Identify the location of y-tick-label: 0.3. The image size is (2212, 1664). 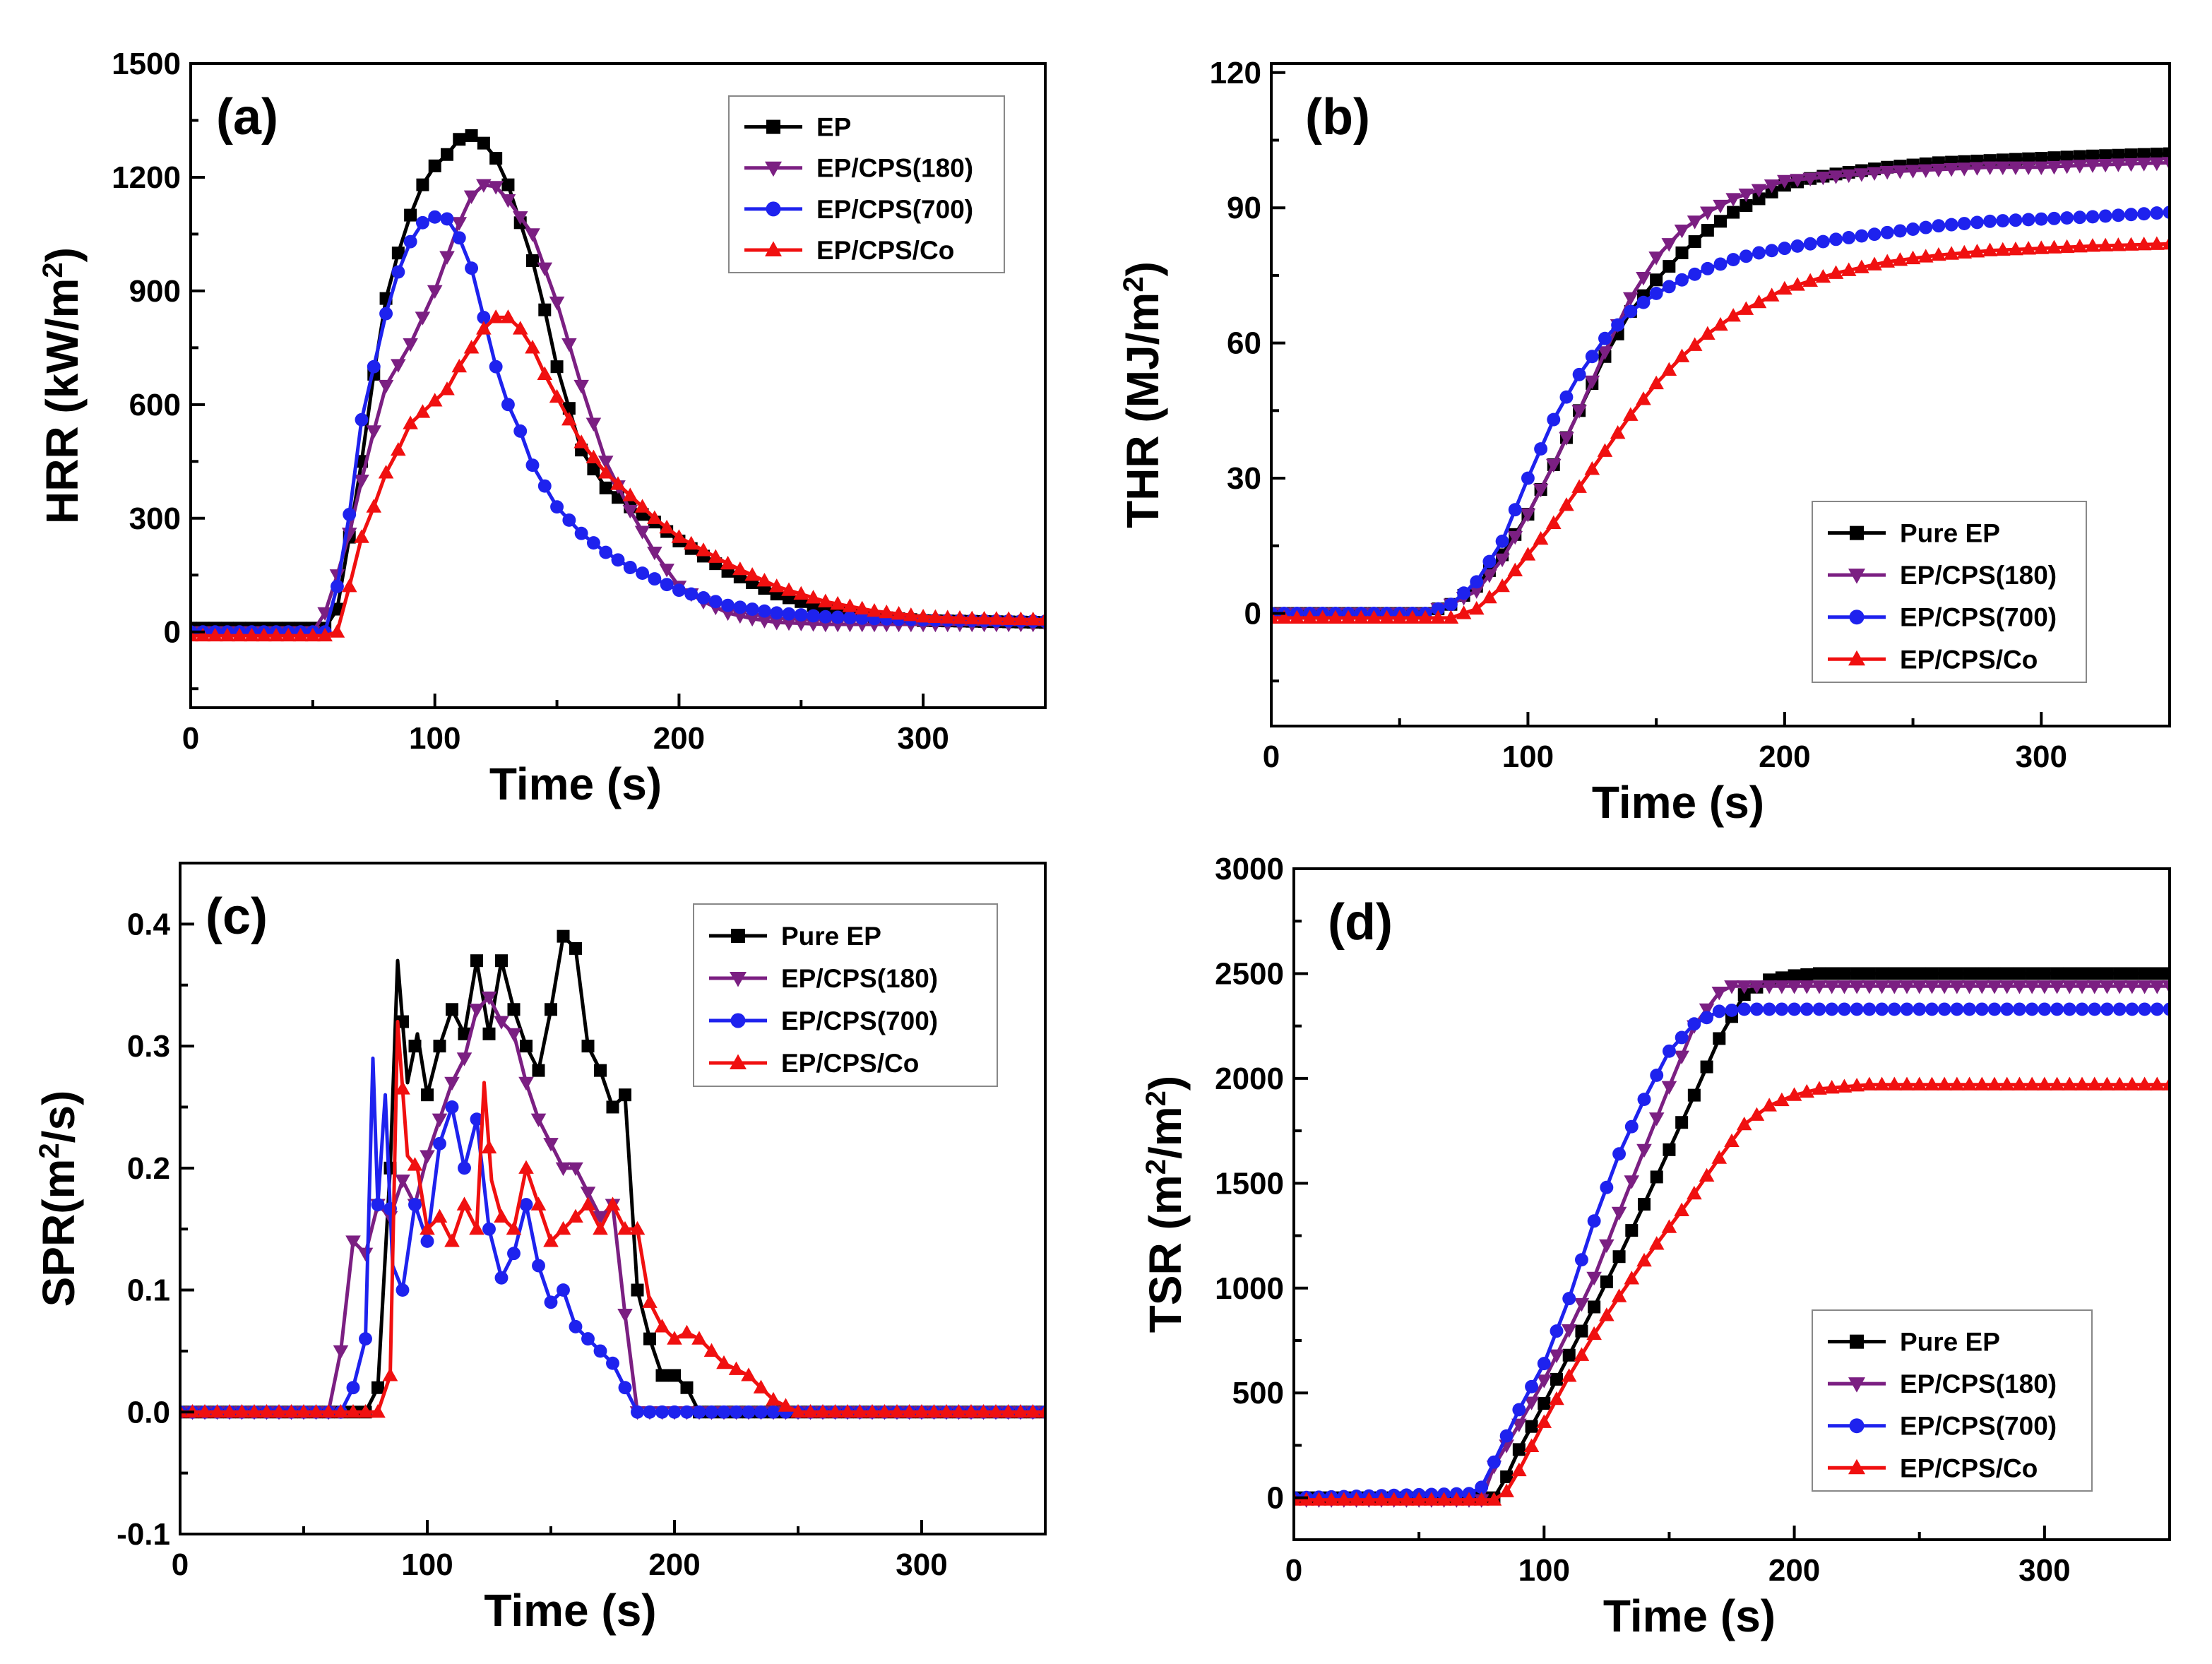
(148, 1046).